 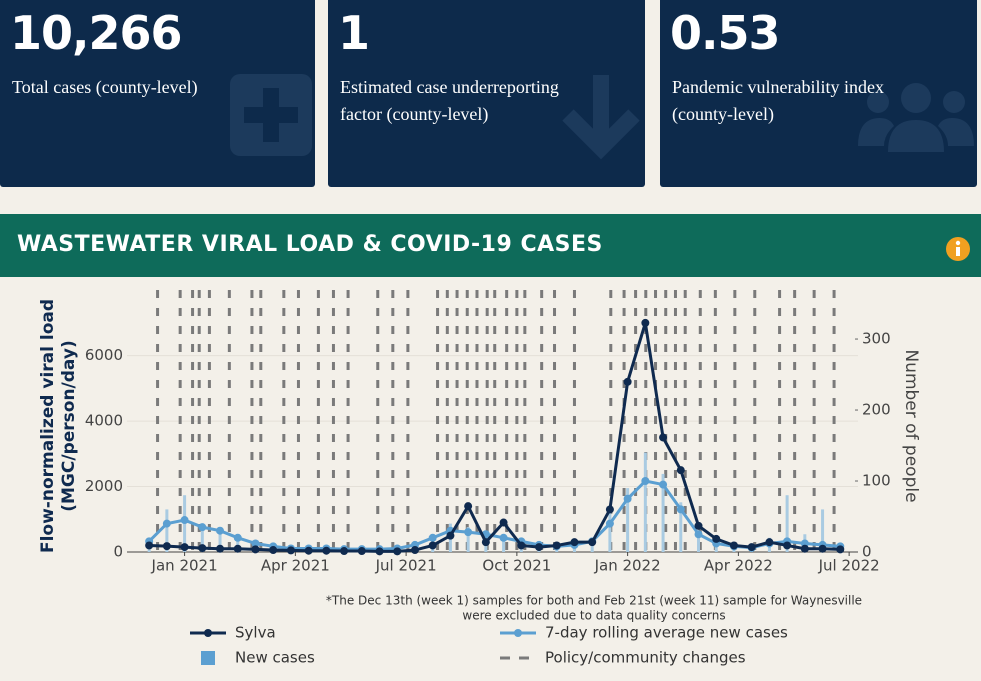 What do you see at coordinates (271, 115) in the screenshot?
I see `plus-icon` at bounding box center [271, 115].